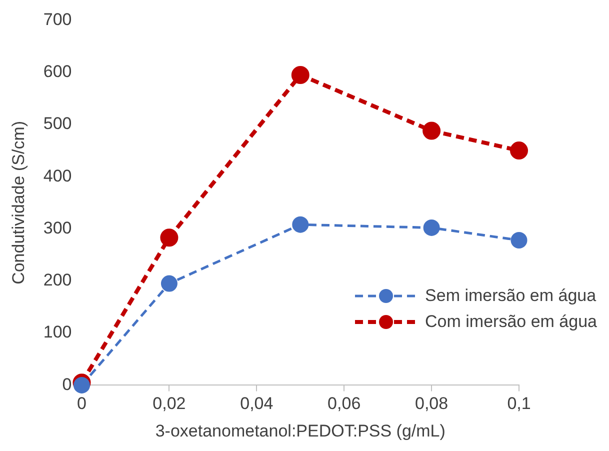 The width and height of the screenshot is (609, 451). I want to click on x-axis-title: 3-oxetanometanol:PEDOT:PSS (g/mL), so click(300, 430).